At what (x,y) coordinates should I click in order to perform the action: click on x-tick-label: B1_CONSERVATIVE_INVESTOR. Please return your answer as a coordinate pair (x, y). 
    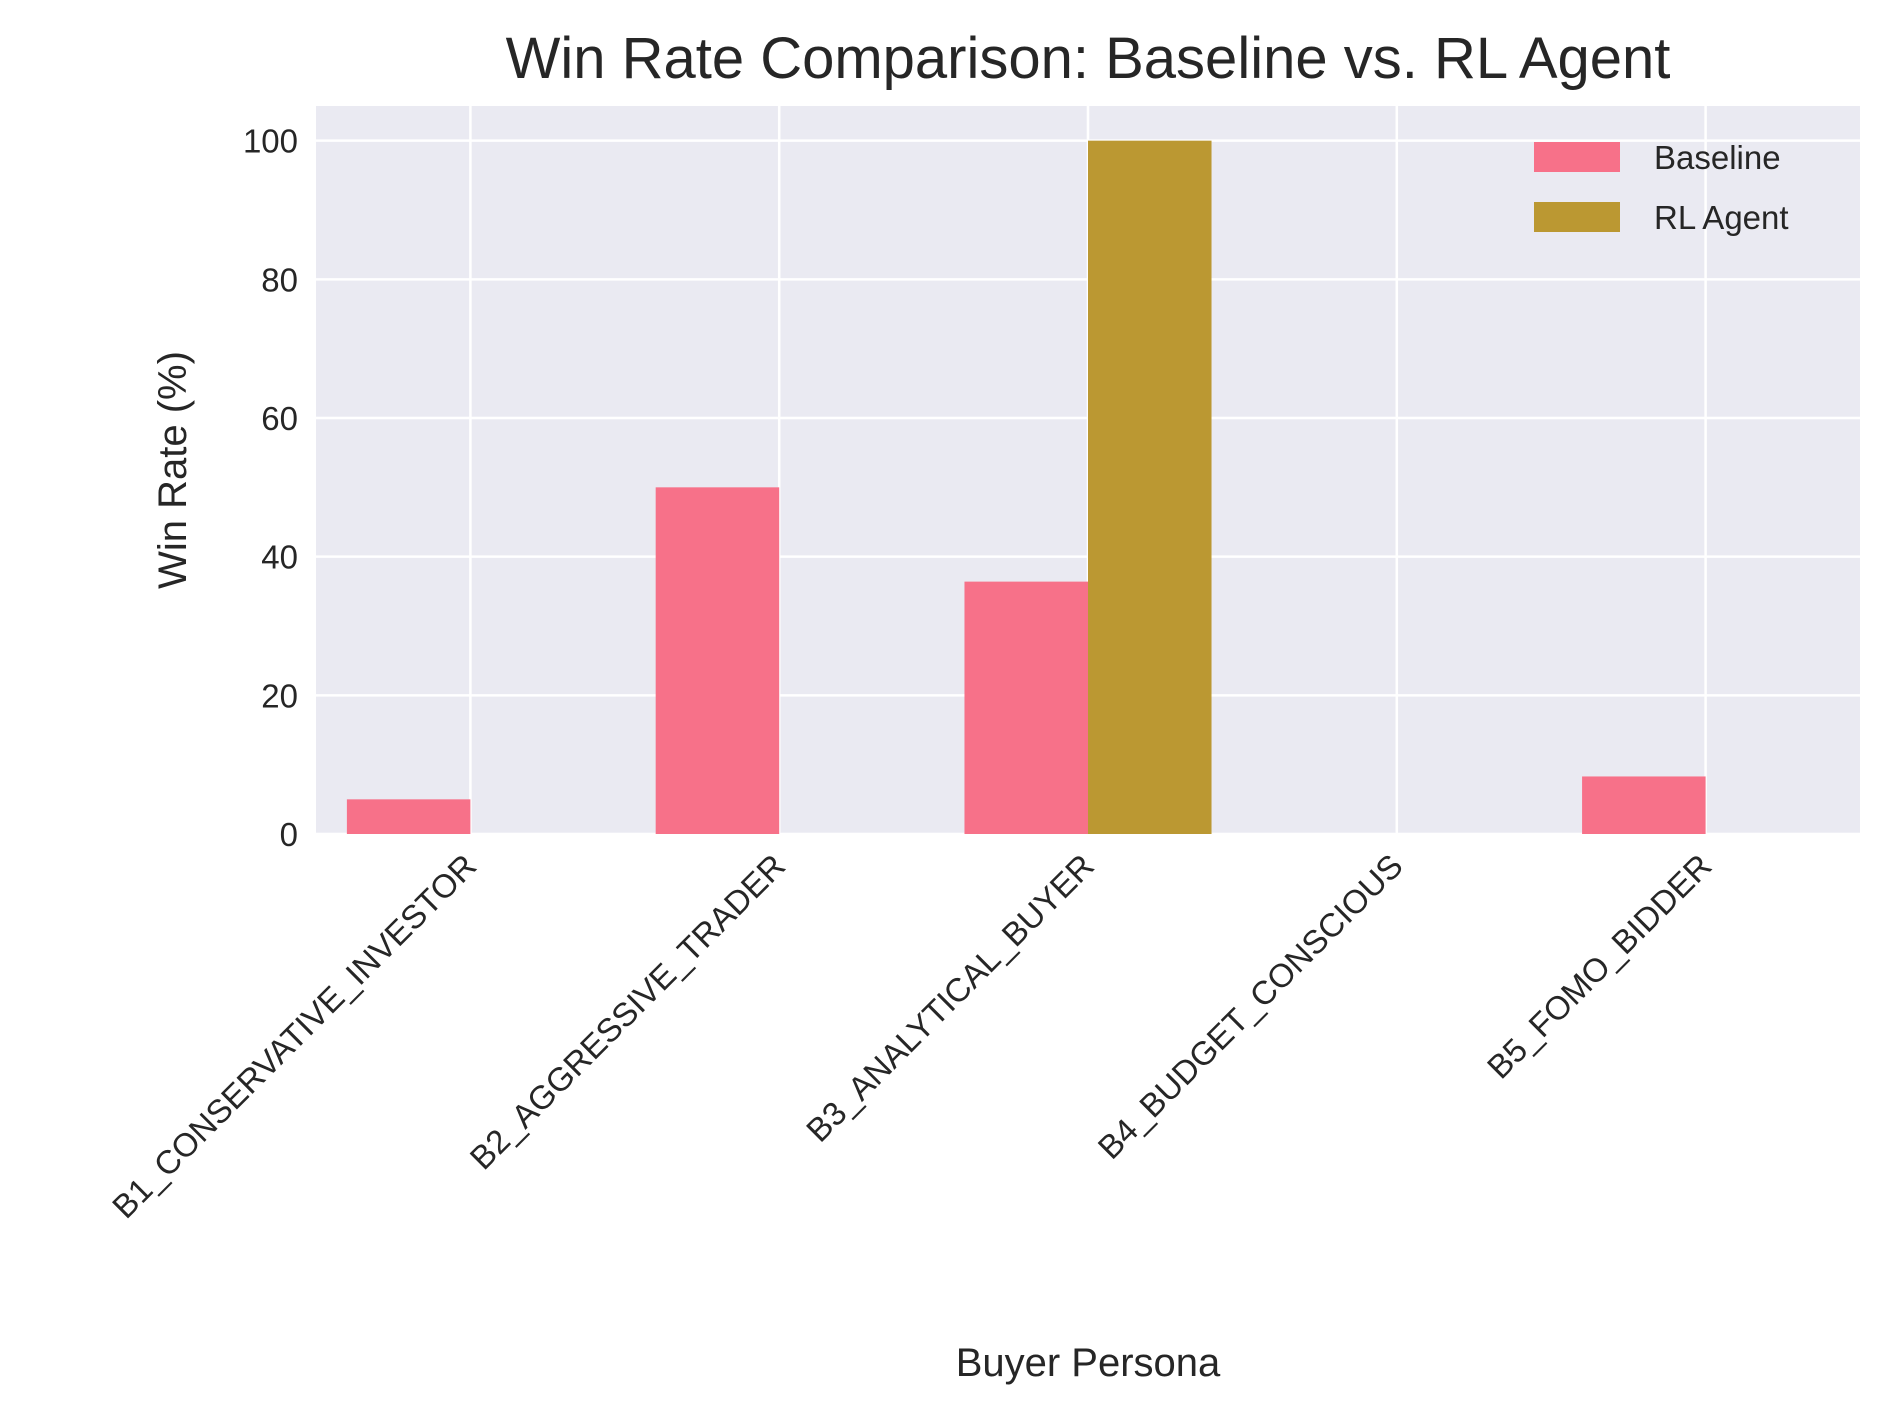
    Looking at the image, I should click on (294, 1036).